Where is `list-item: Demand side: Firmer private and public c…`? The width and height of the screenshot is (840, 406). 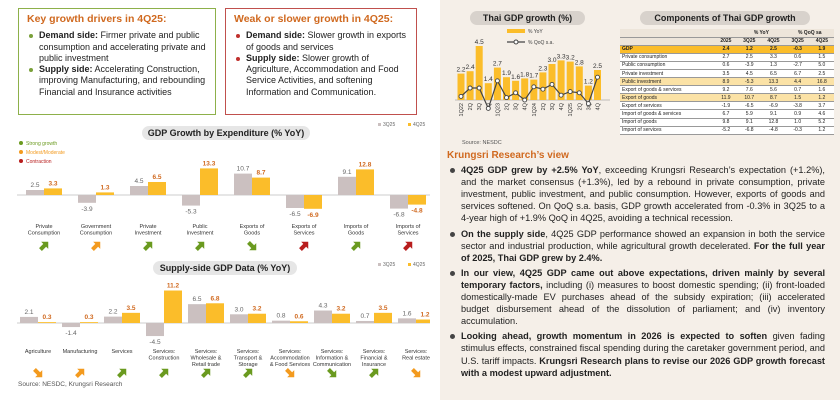
list-item: Demand side: Firmer private and public c… is located at coordinates (117, 47).